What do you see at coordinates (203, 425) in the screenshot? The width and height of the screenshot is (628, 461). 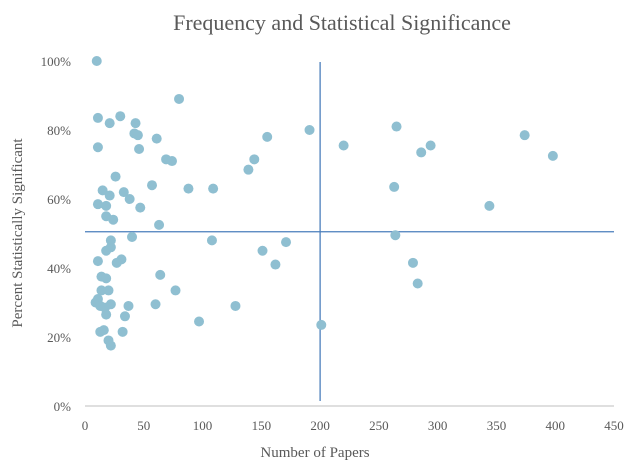 I see `x-tick-label: 100` at bounding box center [203, 425].